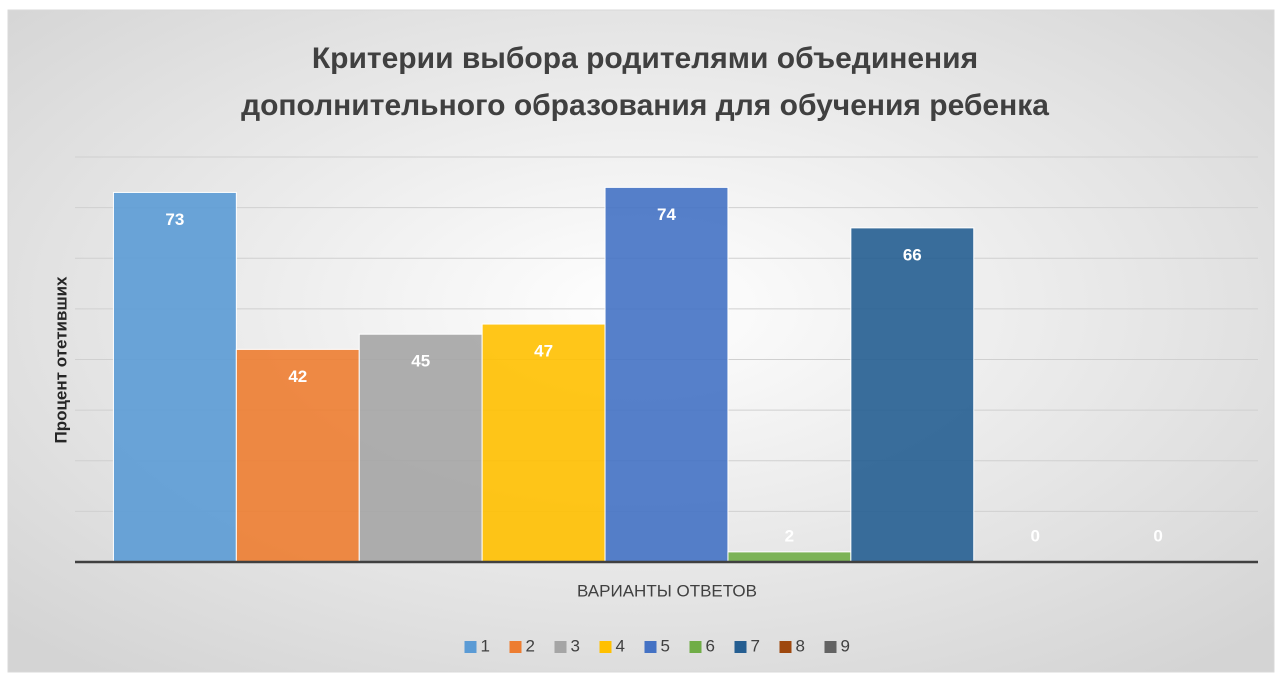 Image resolution: width=1280 pixels, height=675 pixels. What do you see at coordinates (800, 645) in the screenshot?
I see `legend-label: 8` at bounding box center [800, 645].